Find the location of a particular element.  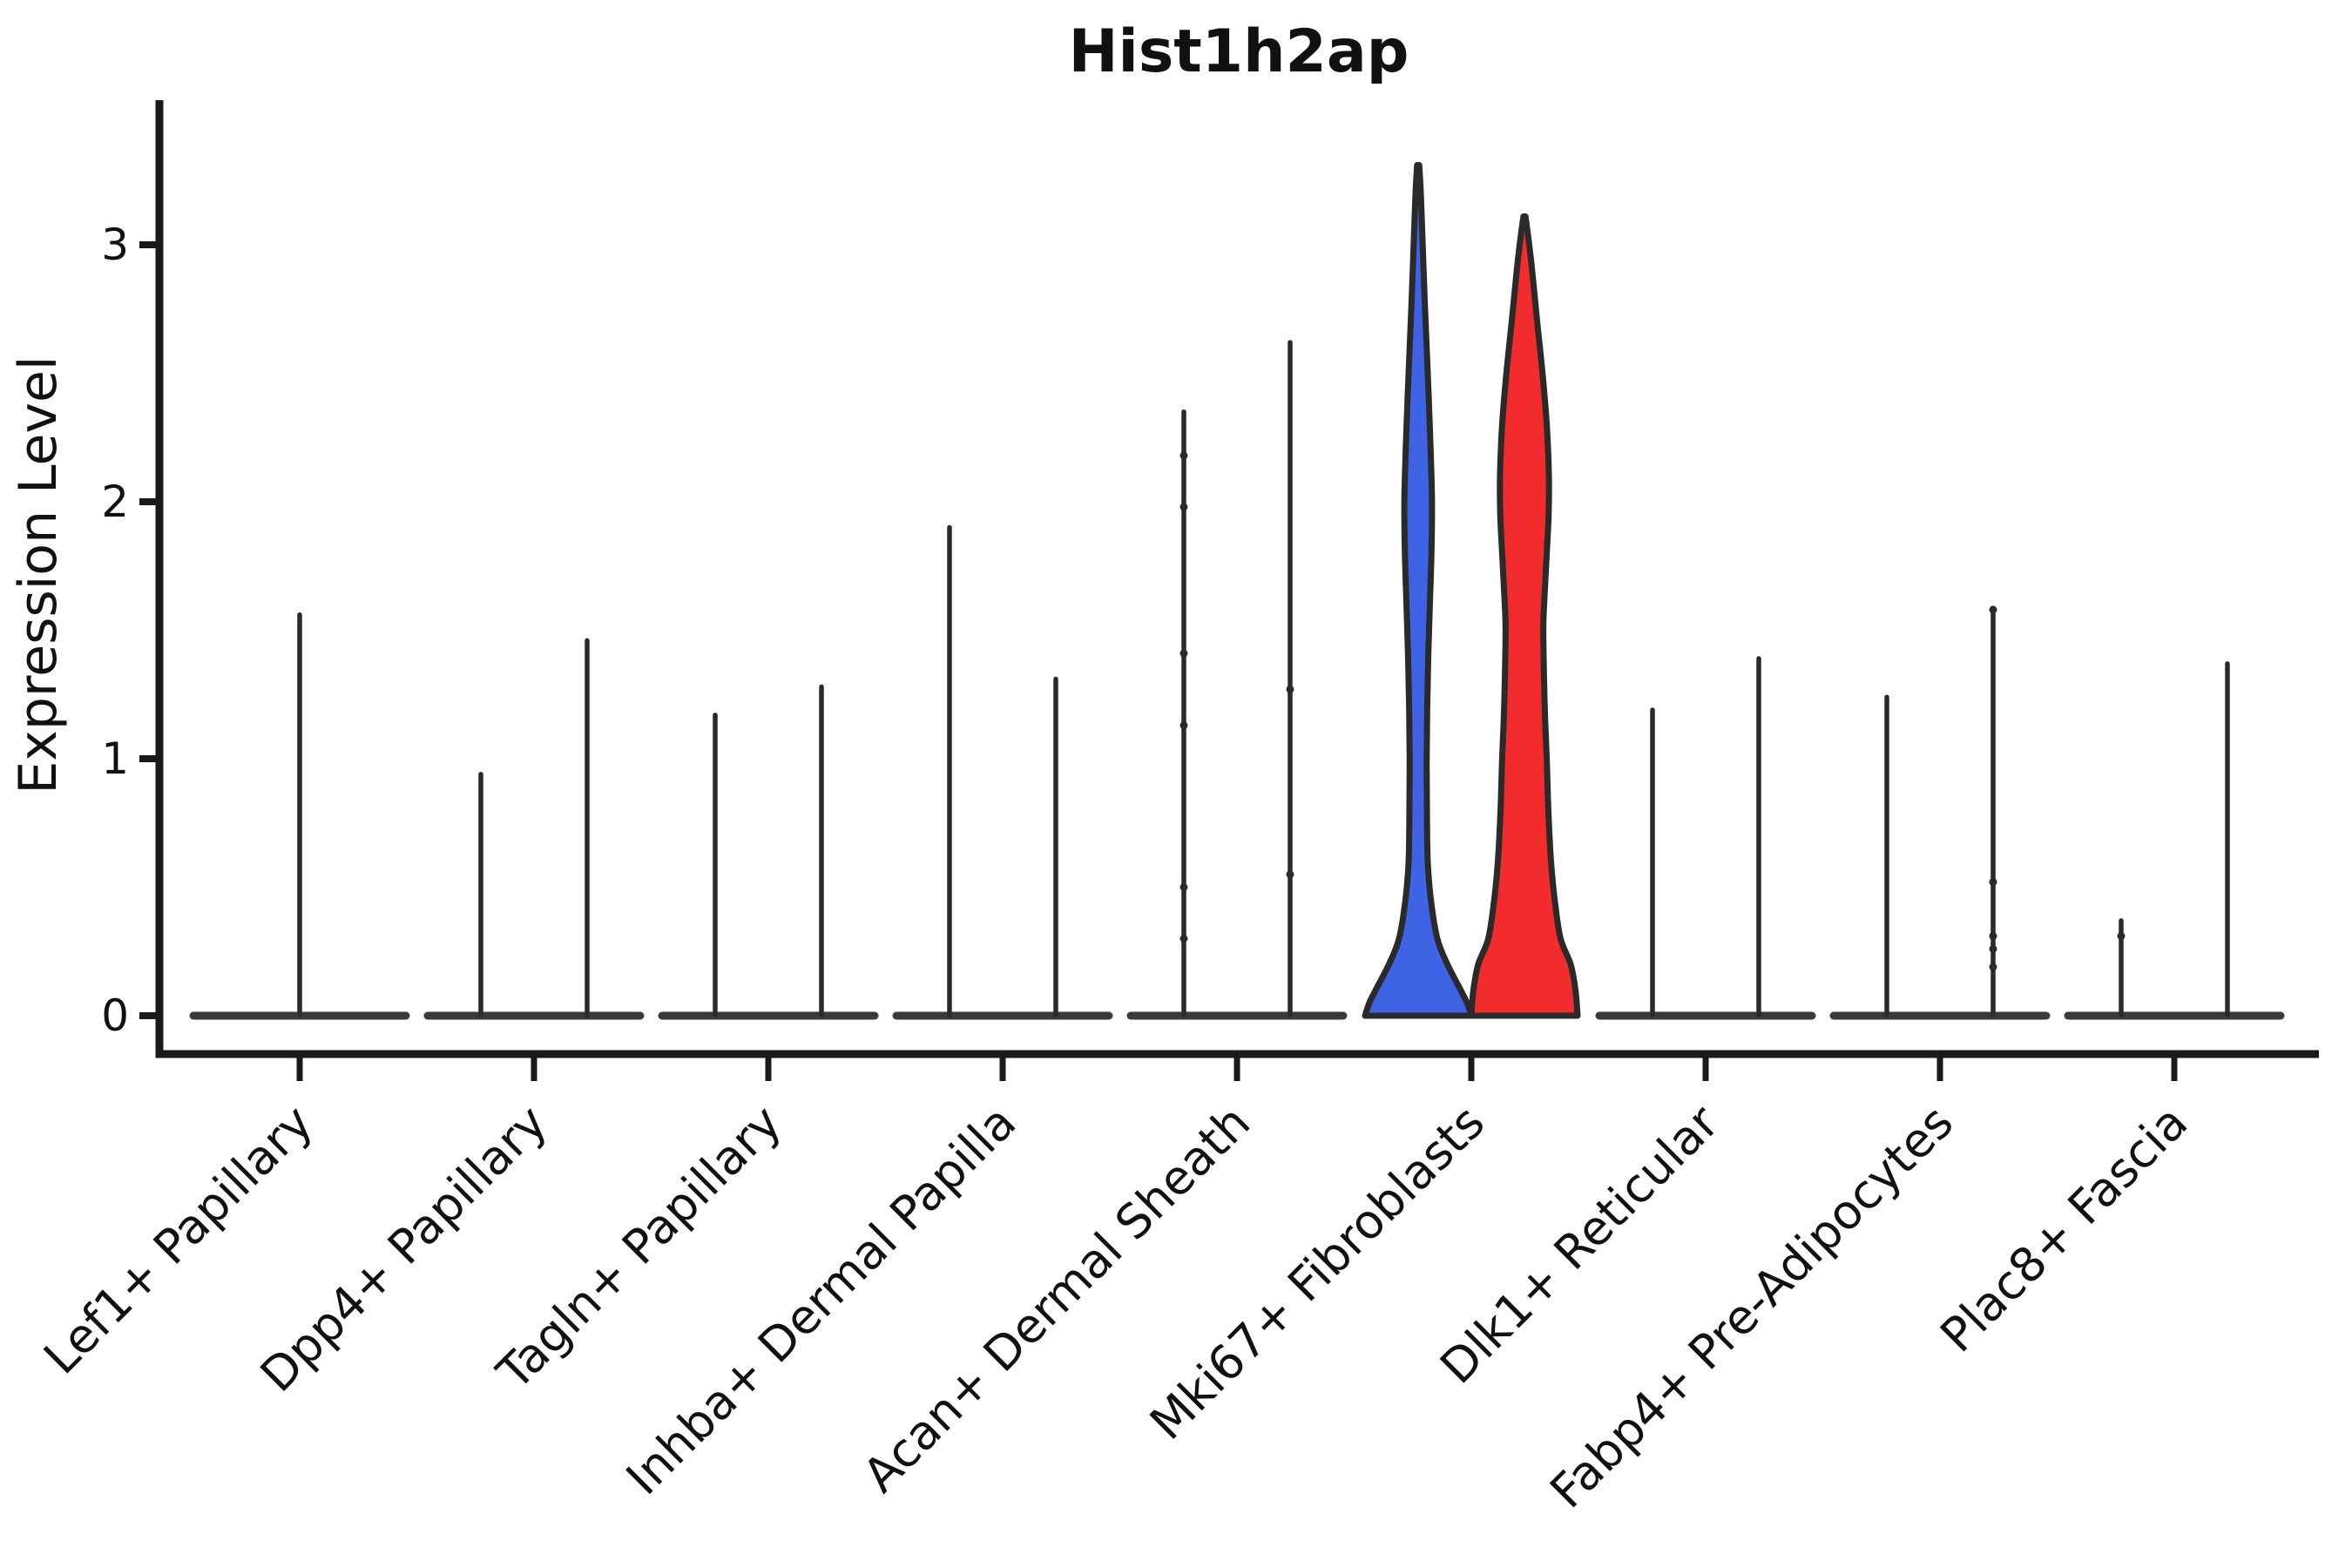

outlier-dots is located at coordinates (1653, 711).